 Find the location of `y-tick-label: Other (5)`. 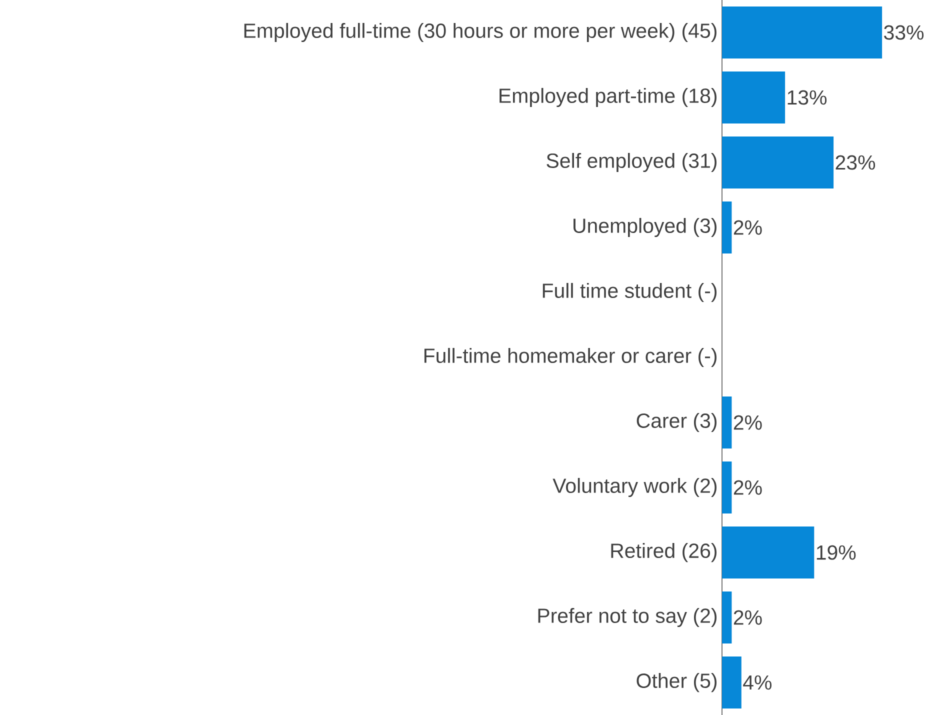

y-tick-label: Other (5) is located at coordinates (676, 682).